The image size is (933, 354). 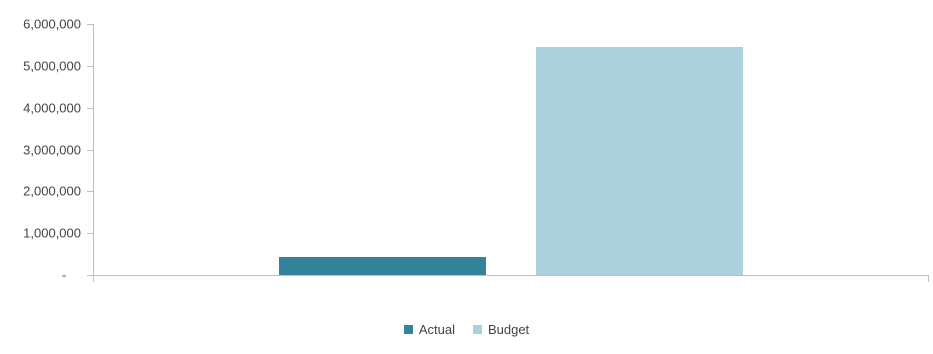 I want to click on legend-item-actual: Actual, so click(x=429, y=329).